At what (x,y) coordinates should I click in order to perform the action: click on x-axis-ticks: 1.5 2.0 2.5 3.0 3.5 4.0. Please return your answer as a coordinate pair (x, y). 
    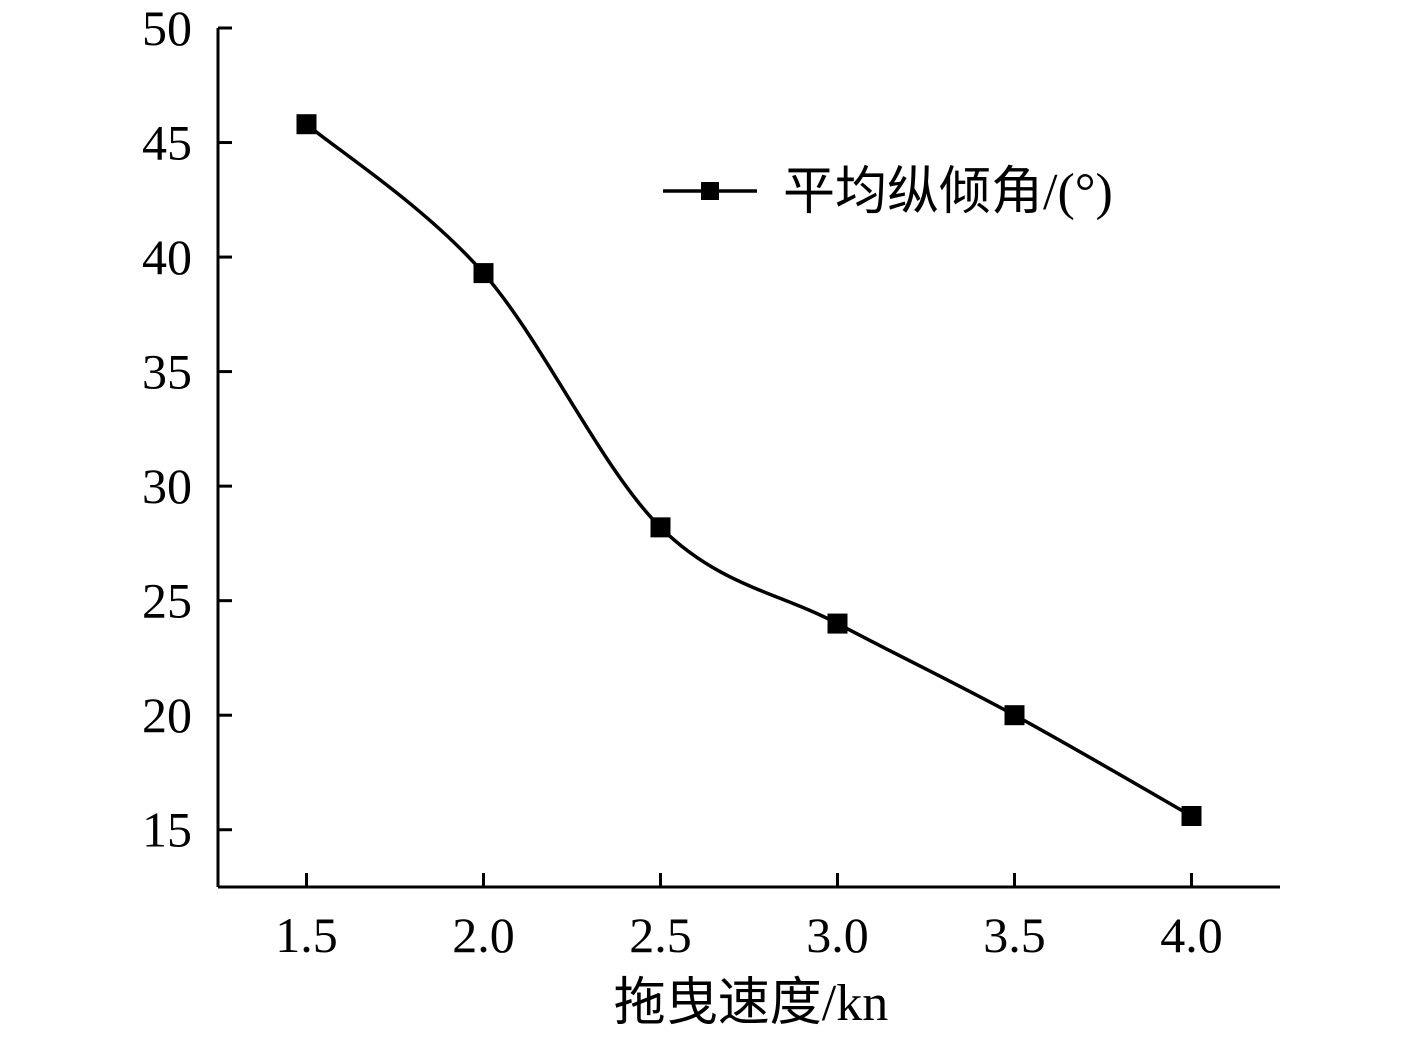
    Looking at the image, I should click on (749, 918).